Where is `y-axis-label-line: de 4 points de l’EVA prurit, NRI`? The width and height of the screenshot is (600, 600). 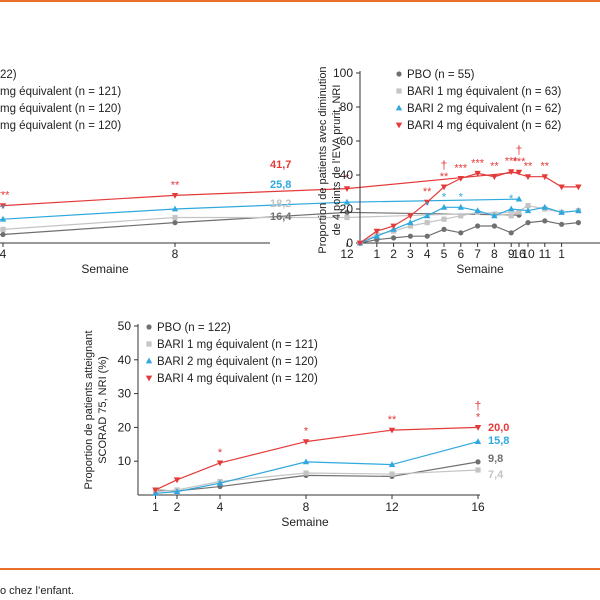
y-axis-label-line: de 4 points de l’EVA prurit, NRI is located at coordinates (337, 160).